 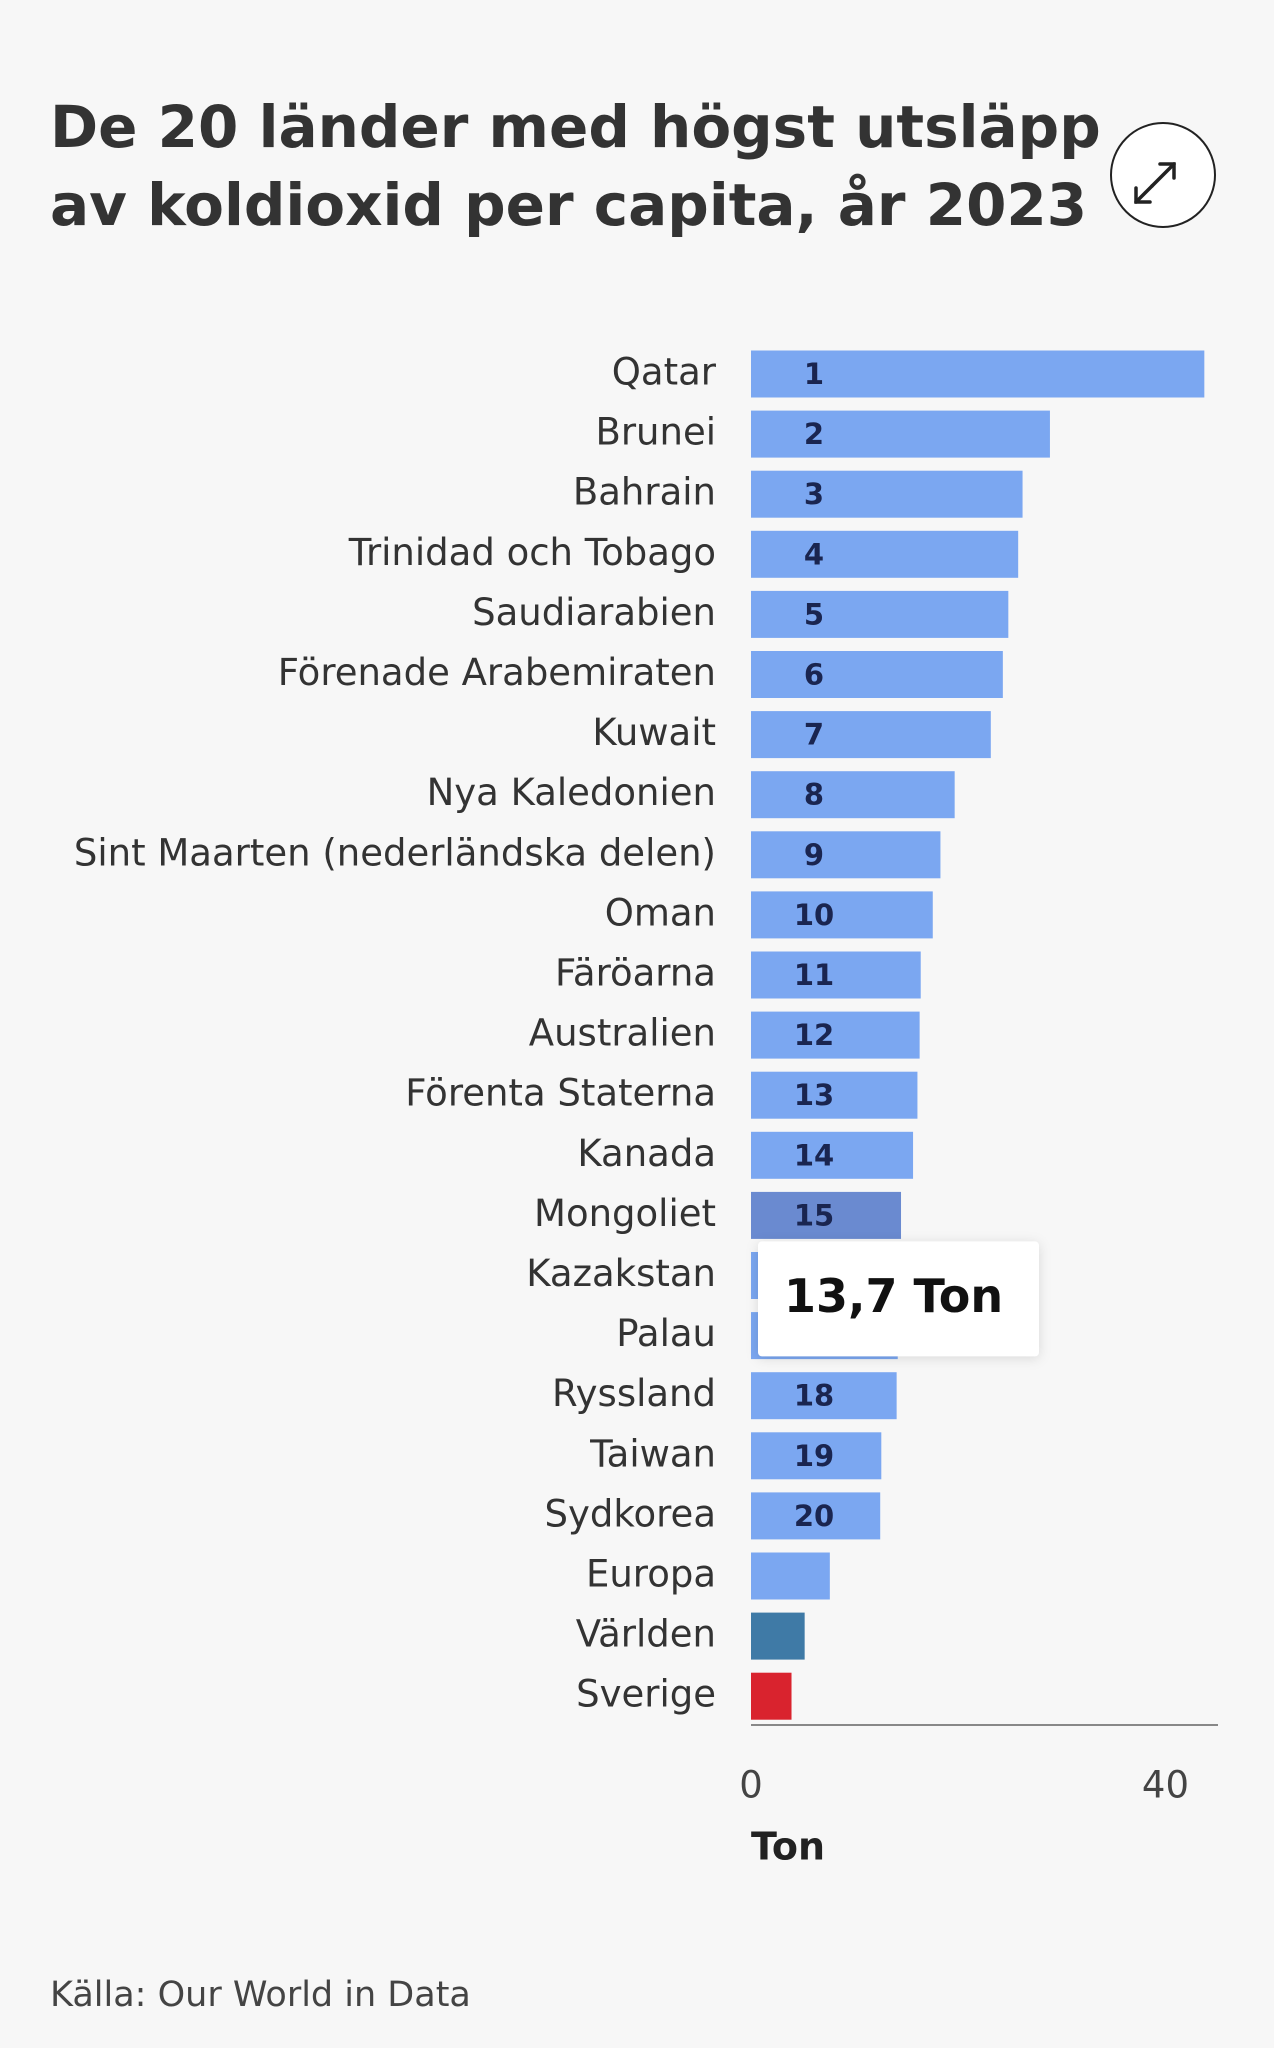 What do you see at coordinates (571, 792) in the screenshot?
I see `y-tick-label: Nya Kaledonien` at bounding box center [571, 792].